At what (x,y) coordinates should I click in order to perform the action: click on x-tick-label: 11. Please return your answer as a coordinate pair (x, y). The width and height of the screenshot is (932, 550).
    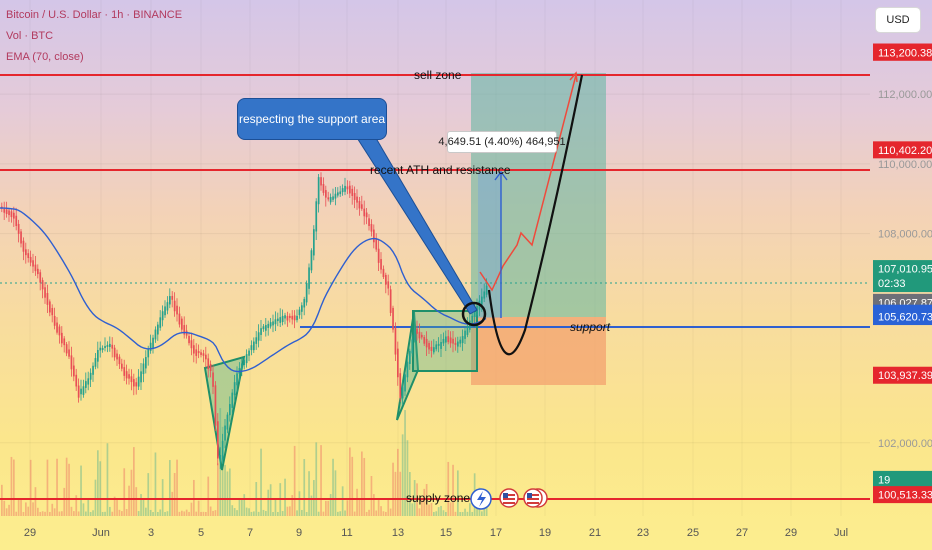
    Looking at the image, I should click on (346, 533).